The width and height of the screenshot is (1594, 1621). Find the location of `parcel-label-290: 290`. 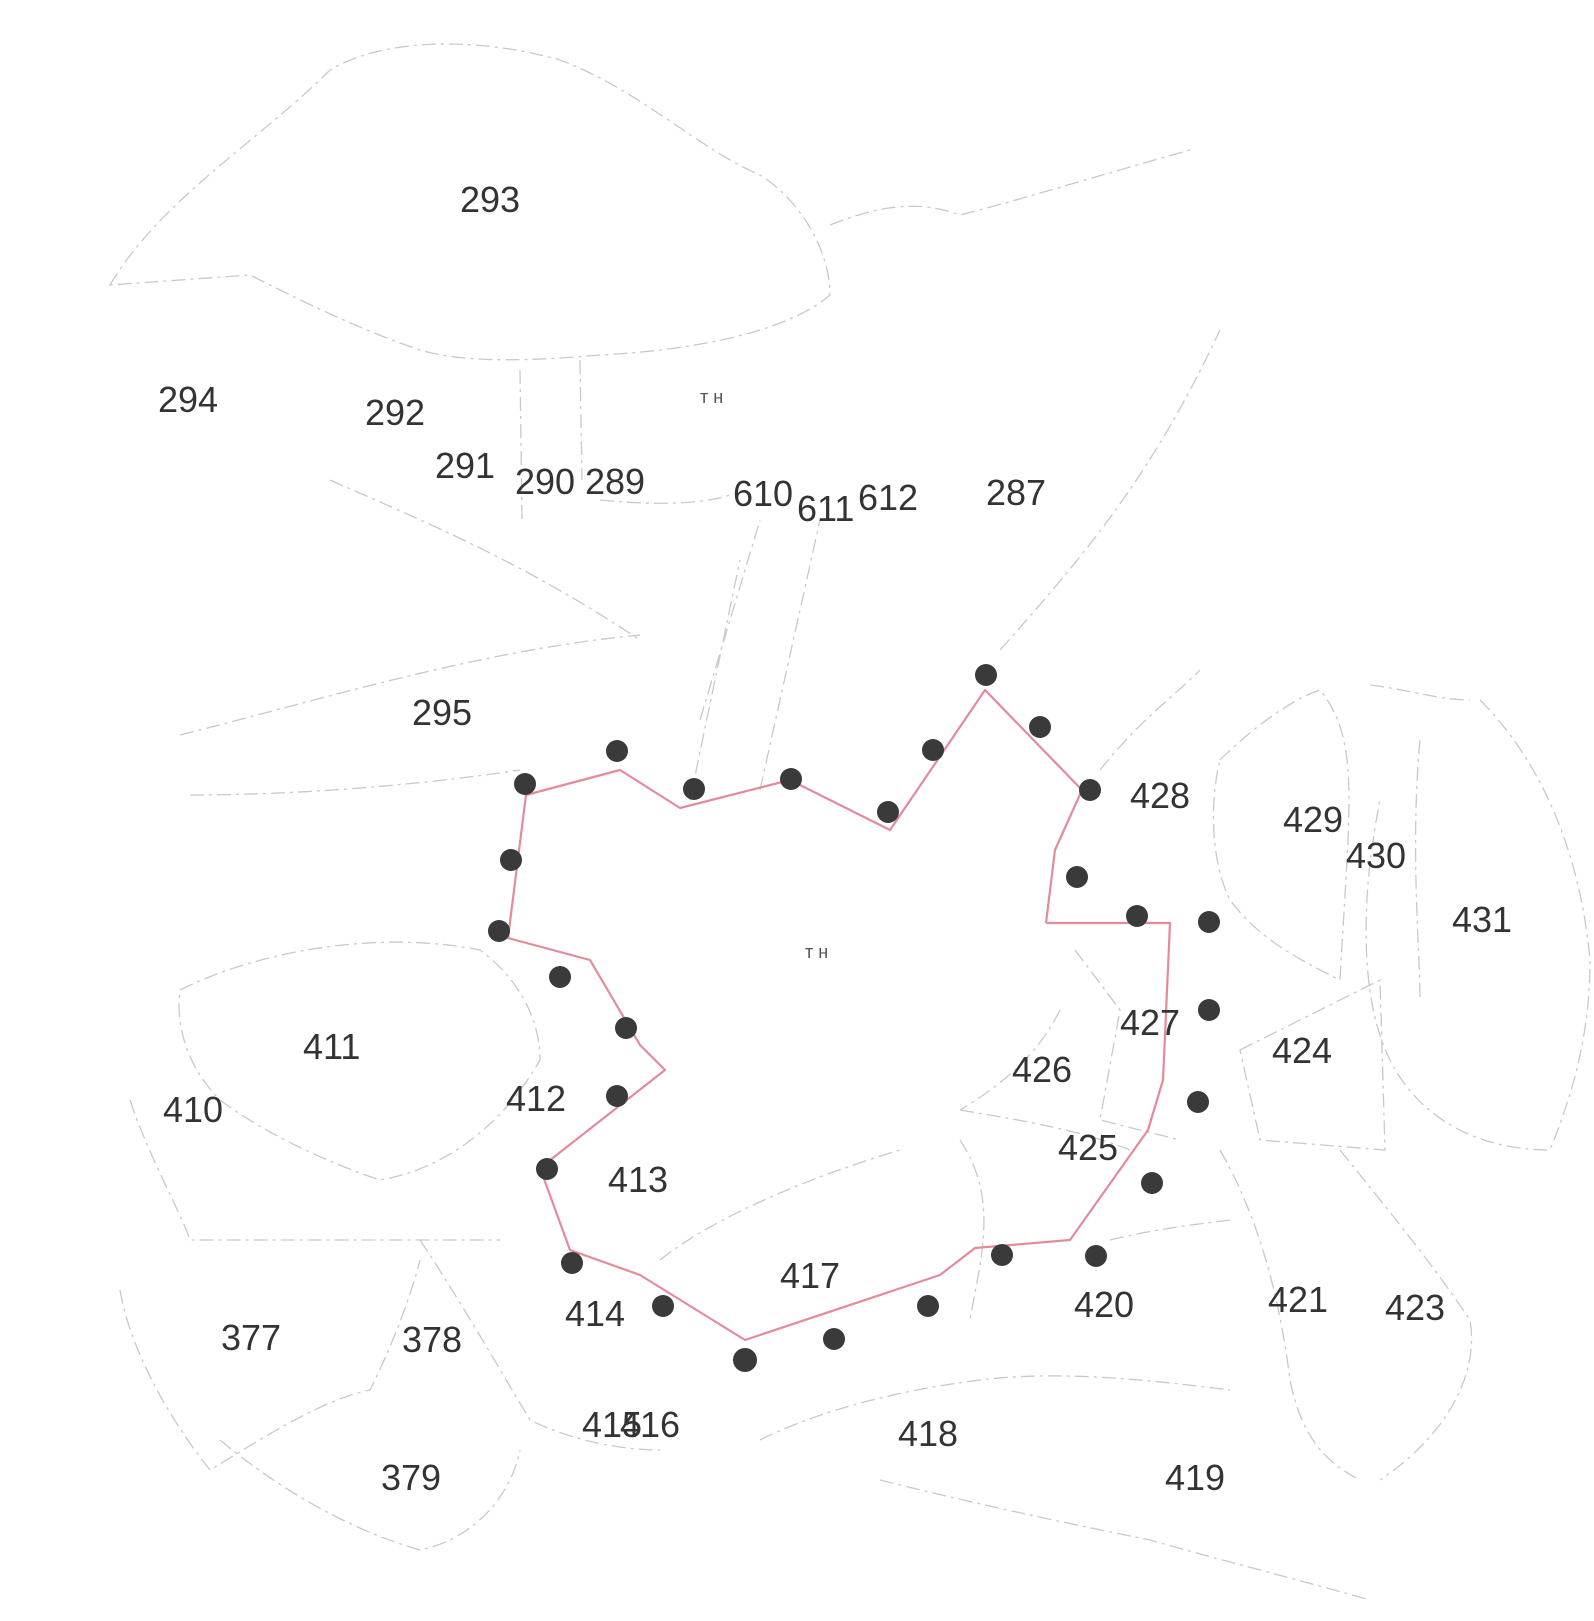

parcel-label-290: 290 is located at coordinates (545, 481).